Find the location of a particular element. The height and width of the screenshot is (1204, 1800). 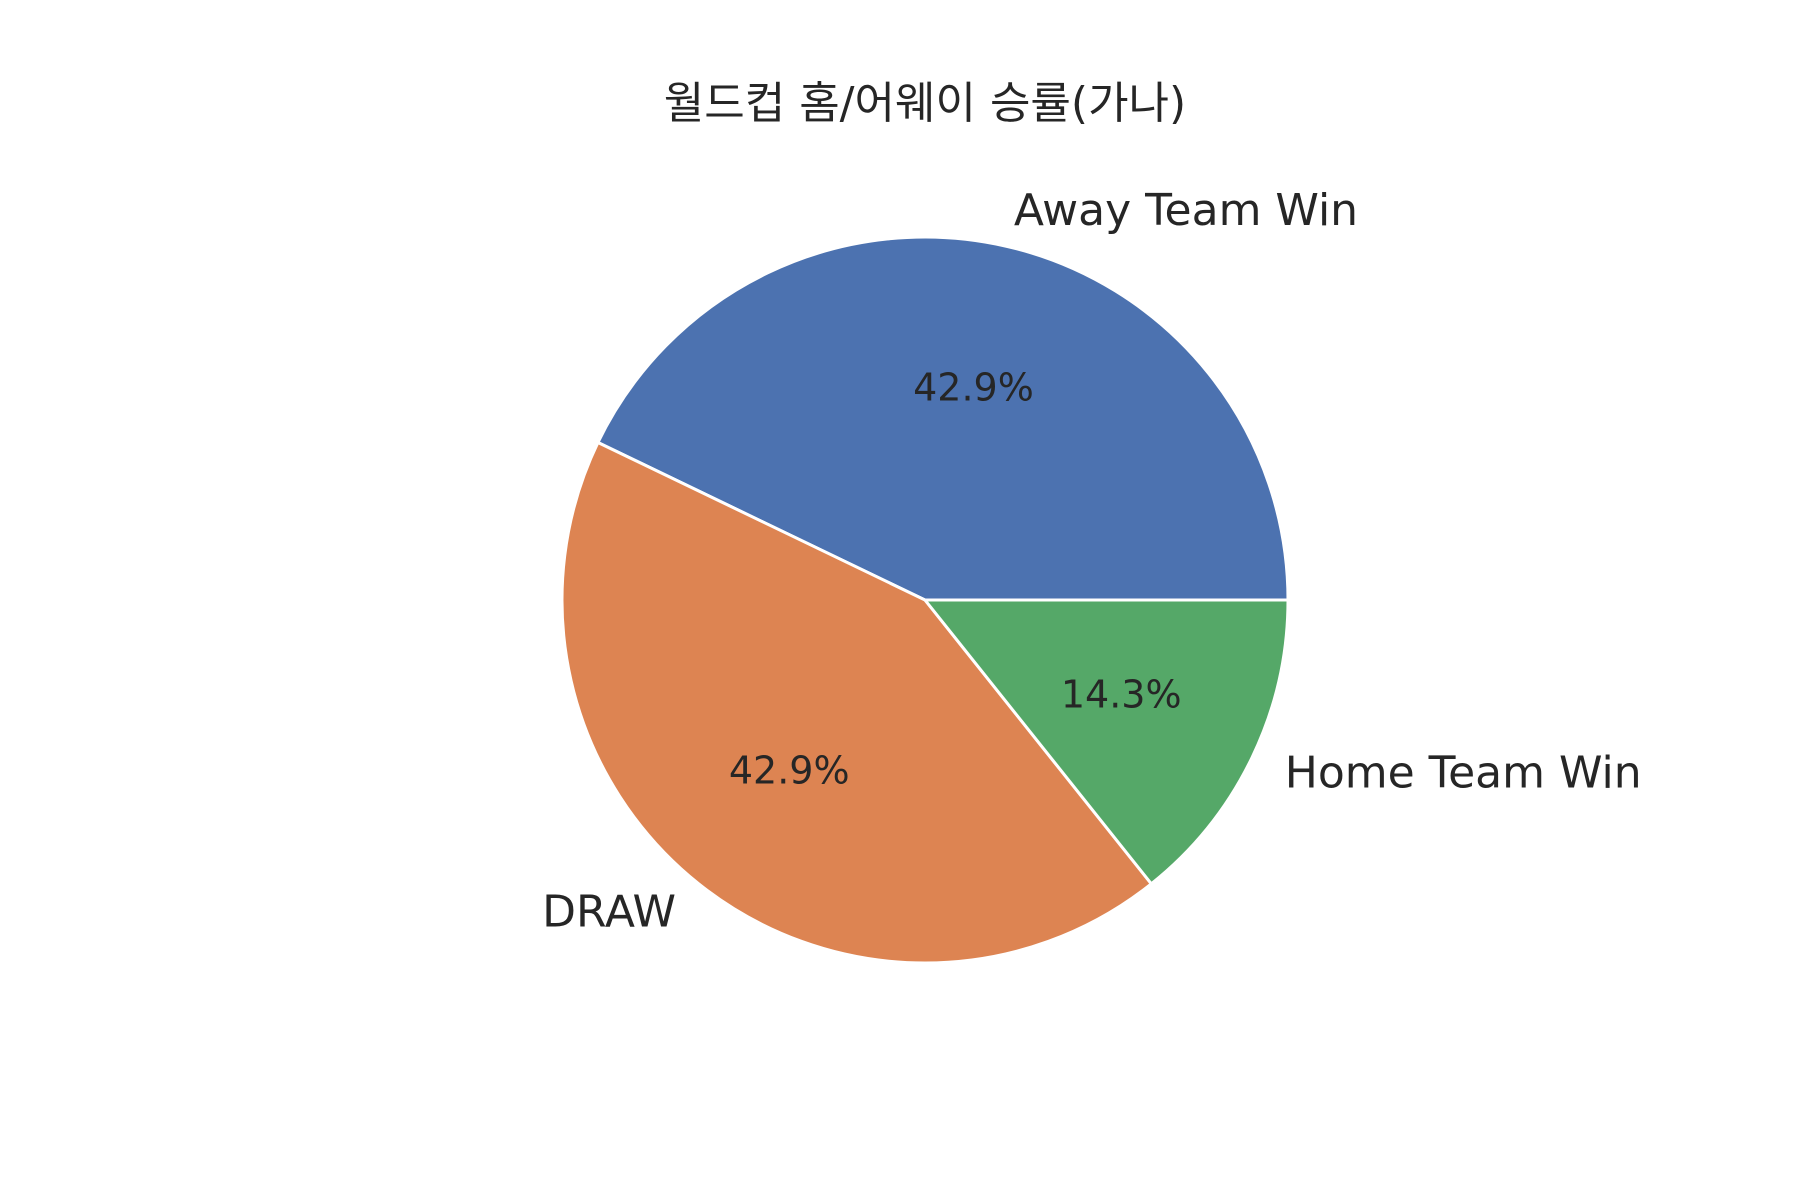

slice-category-label: DRAW is located at coordinates (609, 912).